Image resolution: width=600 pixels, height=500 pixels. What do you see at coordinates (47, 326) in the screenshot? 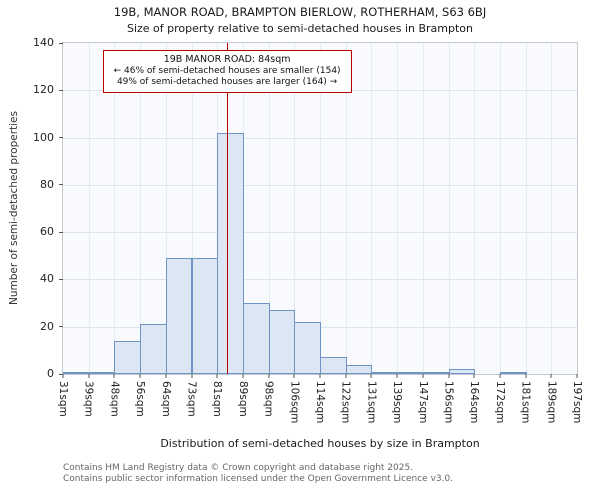
I see `y-tick-label: 20` at bounding box center [47, 326].